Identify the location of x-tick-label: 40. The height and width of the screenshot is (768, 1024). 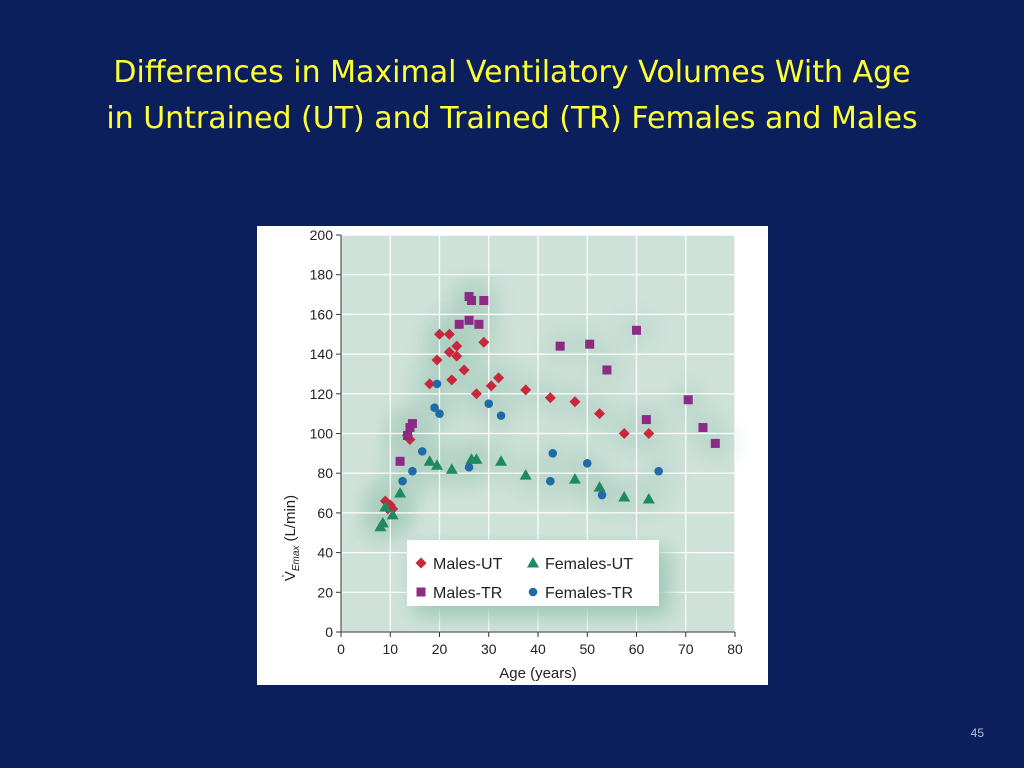
(538, 649).